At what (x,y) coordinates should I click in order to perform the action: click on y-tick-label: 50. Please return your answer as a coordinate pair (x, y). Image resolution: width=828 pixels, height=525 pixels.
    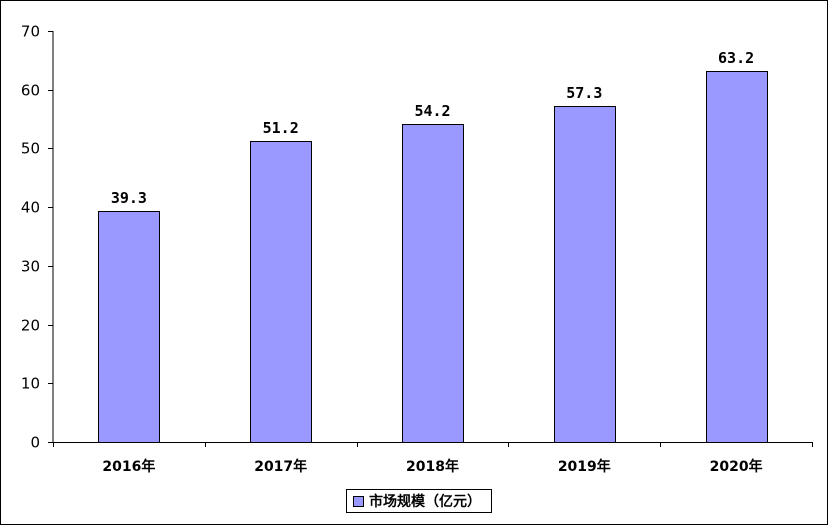
    Looking at the image, I should click on (30, 149).